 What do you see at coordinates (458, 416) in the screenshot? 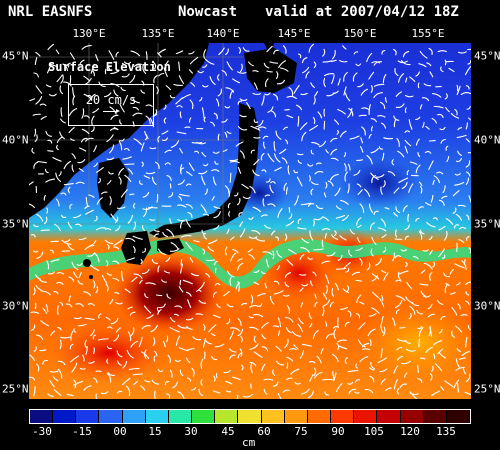
I see `colorbar-swatch` at bounding box center [458, 416].